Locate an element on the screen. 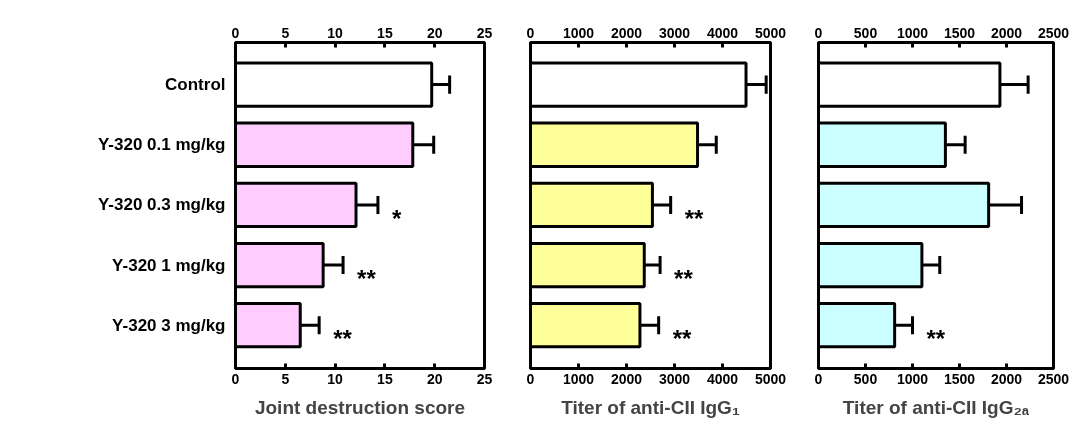  x2-tick-label: 10 is located at coordinates (335, 378).